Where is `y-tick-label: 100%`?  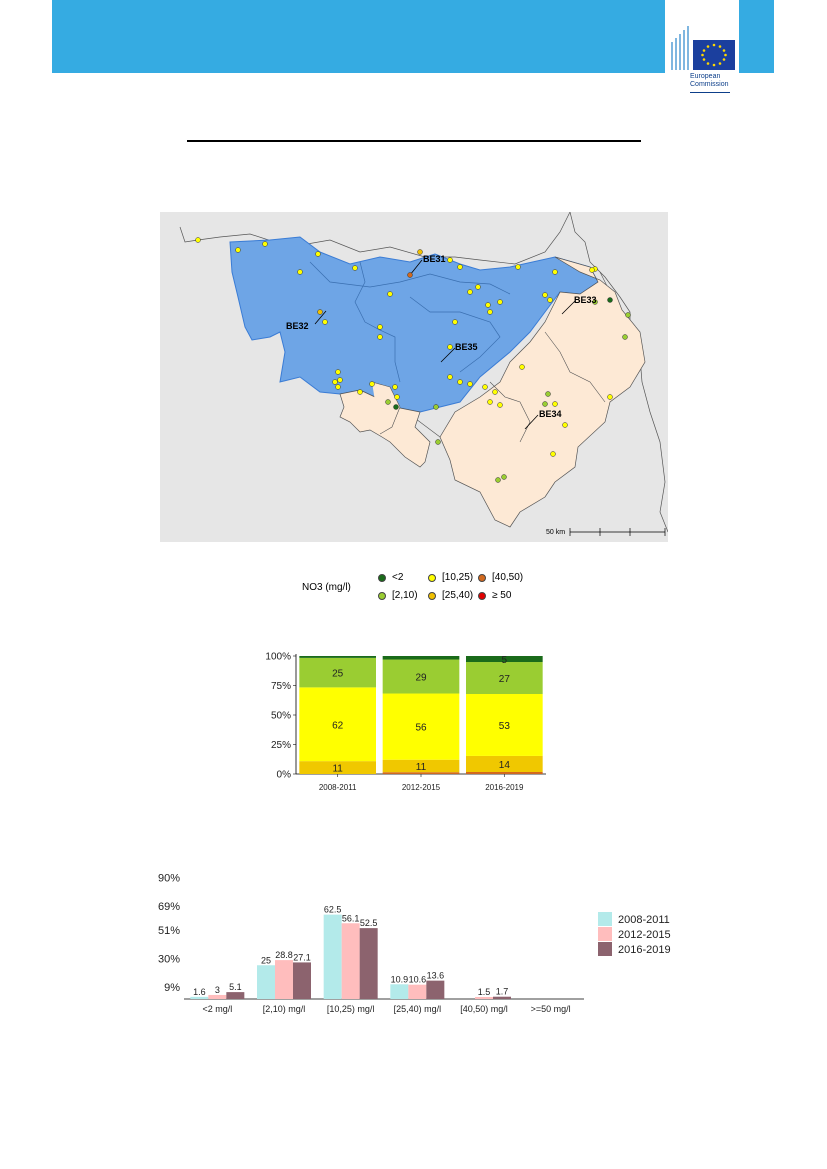
y-tick-label: 100% is located at coordinates (278, 657).